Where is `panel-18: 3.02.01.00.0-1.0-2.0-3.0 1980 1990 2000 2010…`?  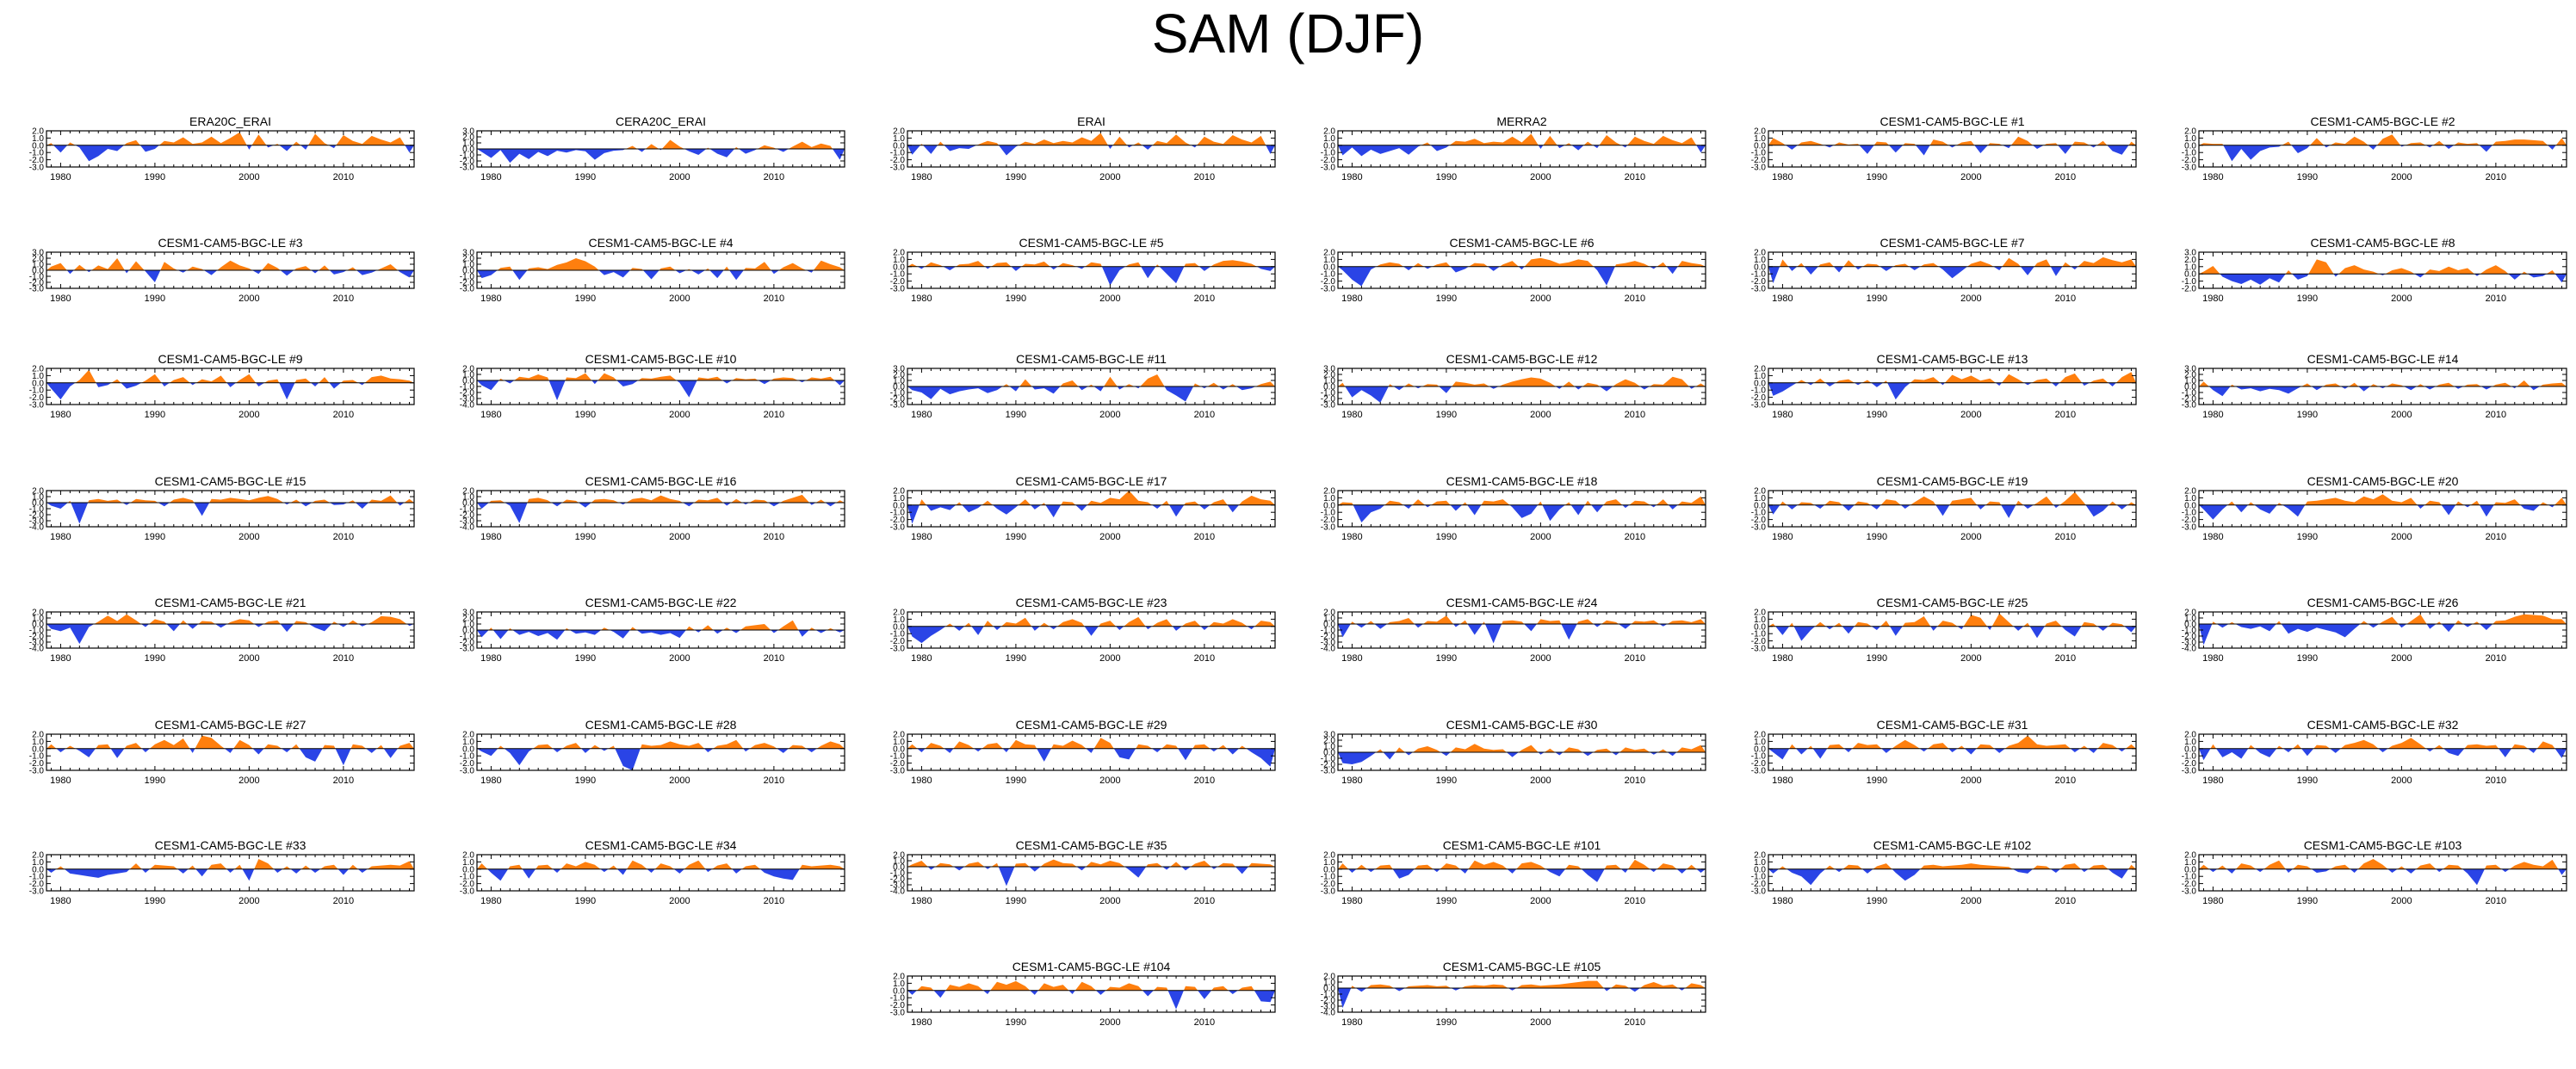 panel-18: 3.02.01.00.0-1.0-2.0-3.0 1980 1990 2000 2010… is located at coordinates (2374, 386).